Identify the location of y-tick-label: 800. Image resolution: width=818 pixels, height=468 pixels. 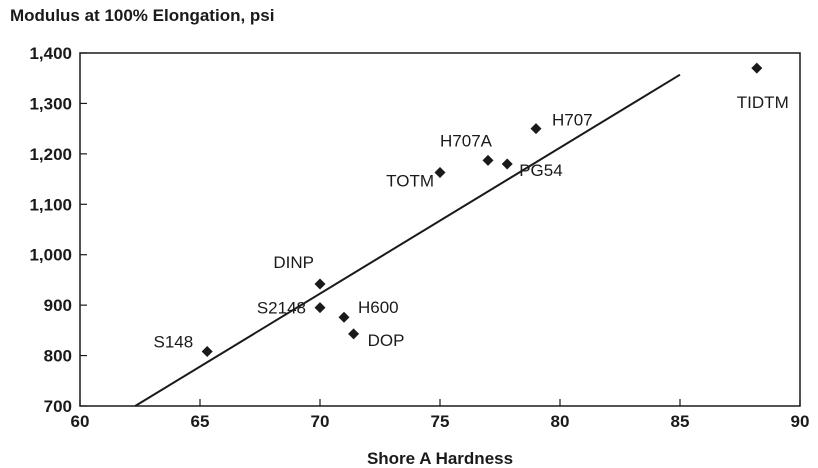
(58, 356).